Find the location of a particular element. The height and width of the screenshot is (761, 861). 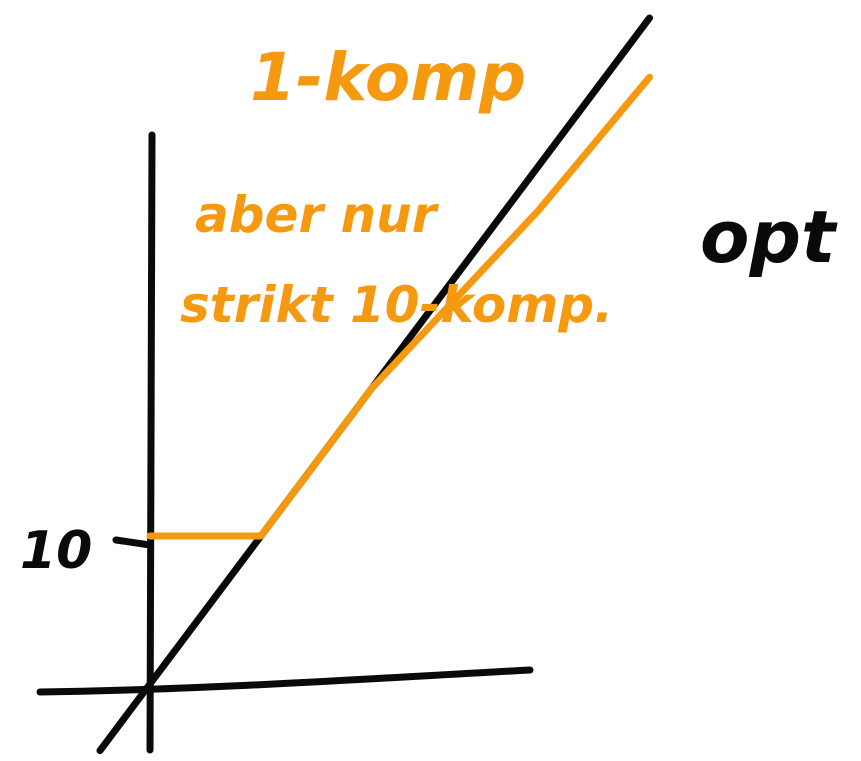

annotation-line-1: aber nur is located at coordinates (317, 215).